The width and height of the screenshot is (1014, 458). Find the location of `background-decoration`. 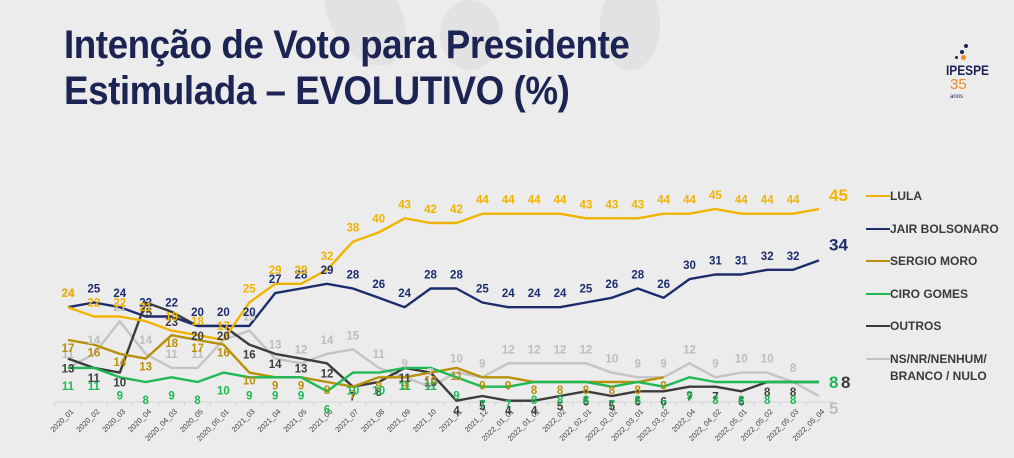

background-decoration is located at coordinates (470, 35).